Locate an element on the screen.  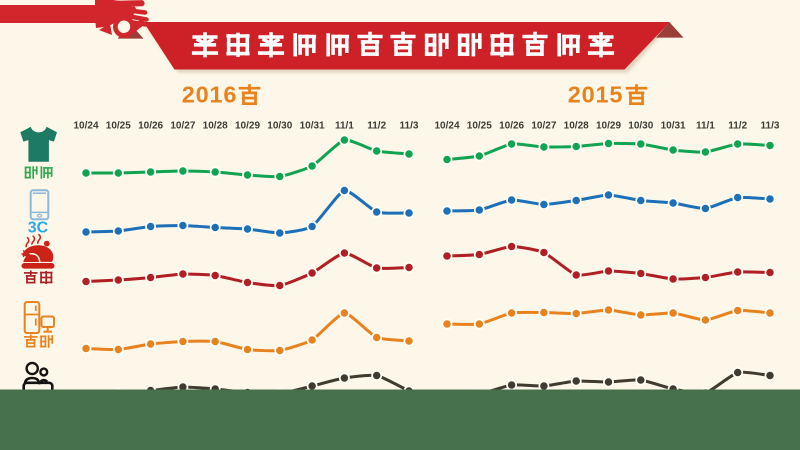
svg-text: 3C is located at coordinates (38, 228).